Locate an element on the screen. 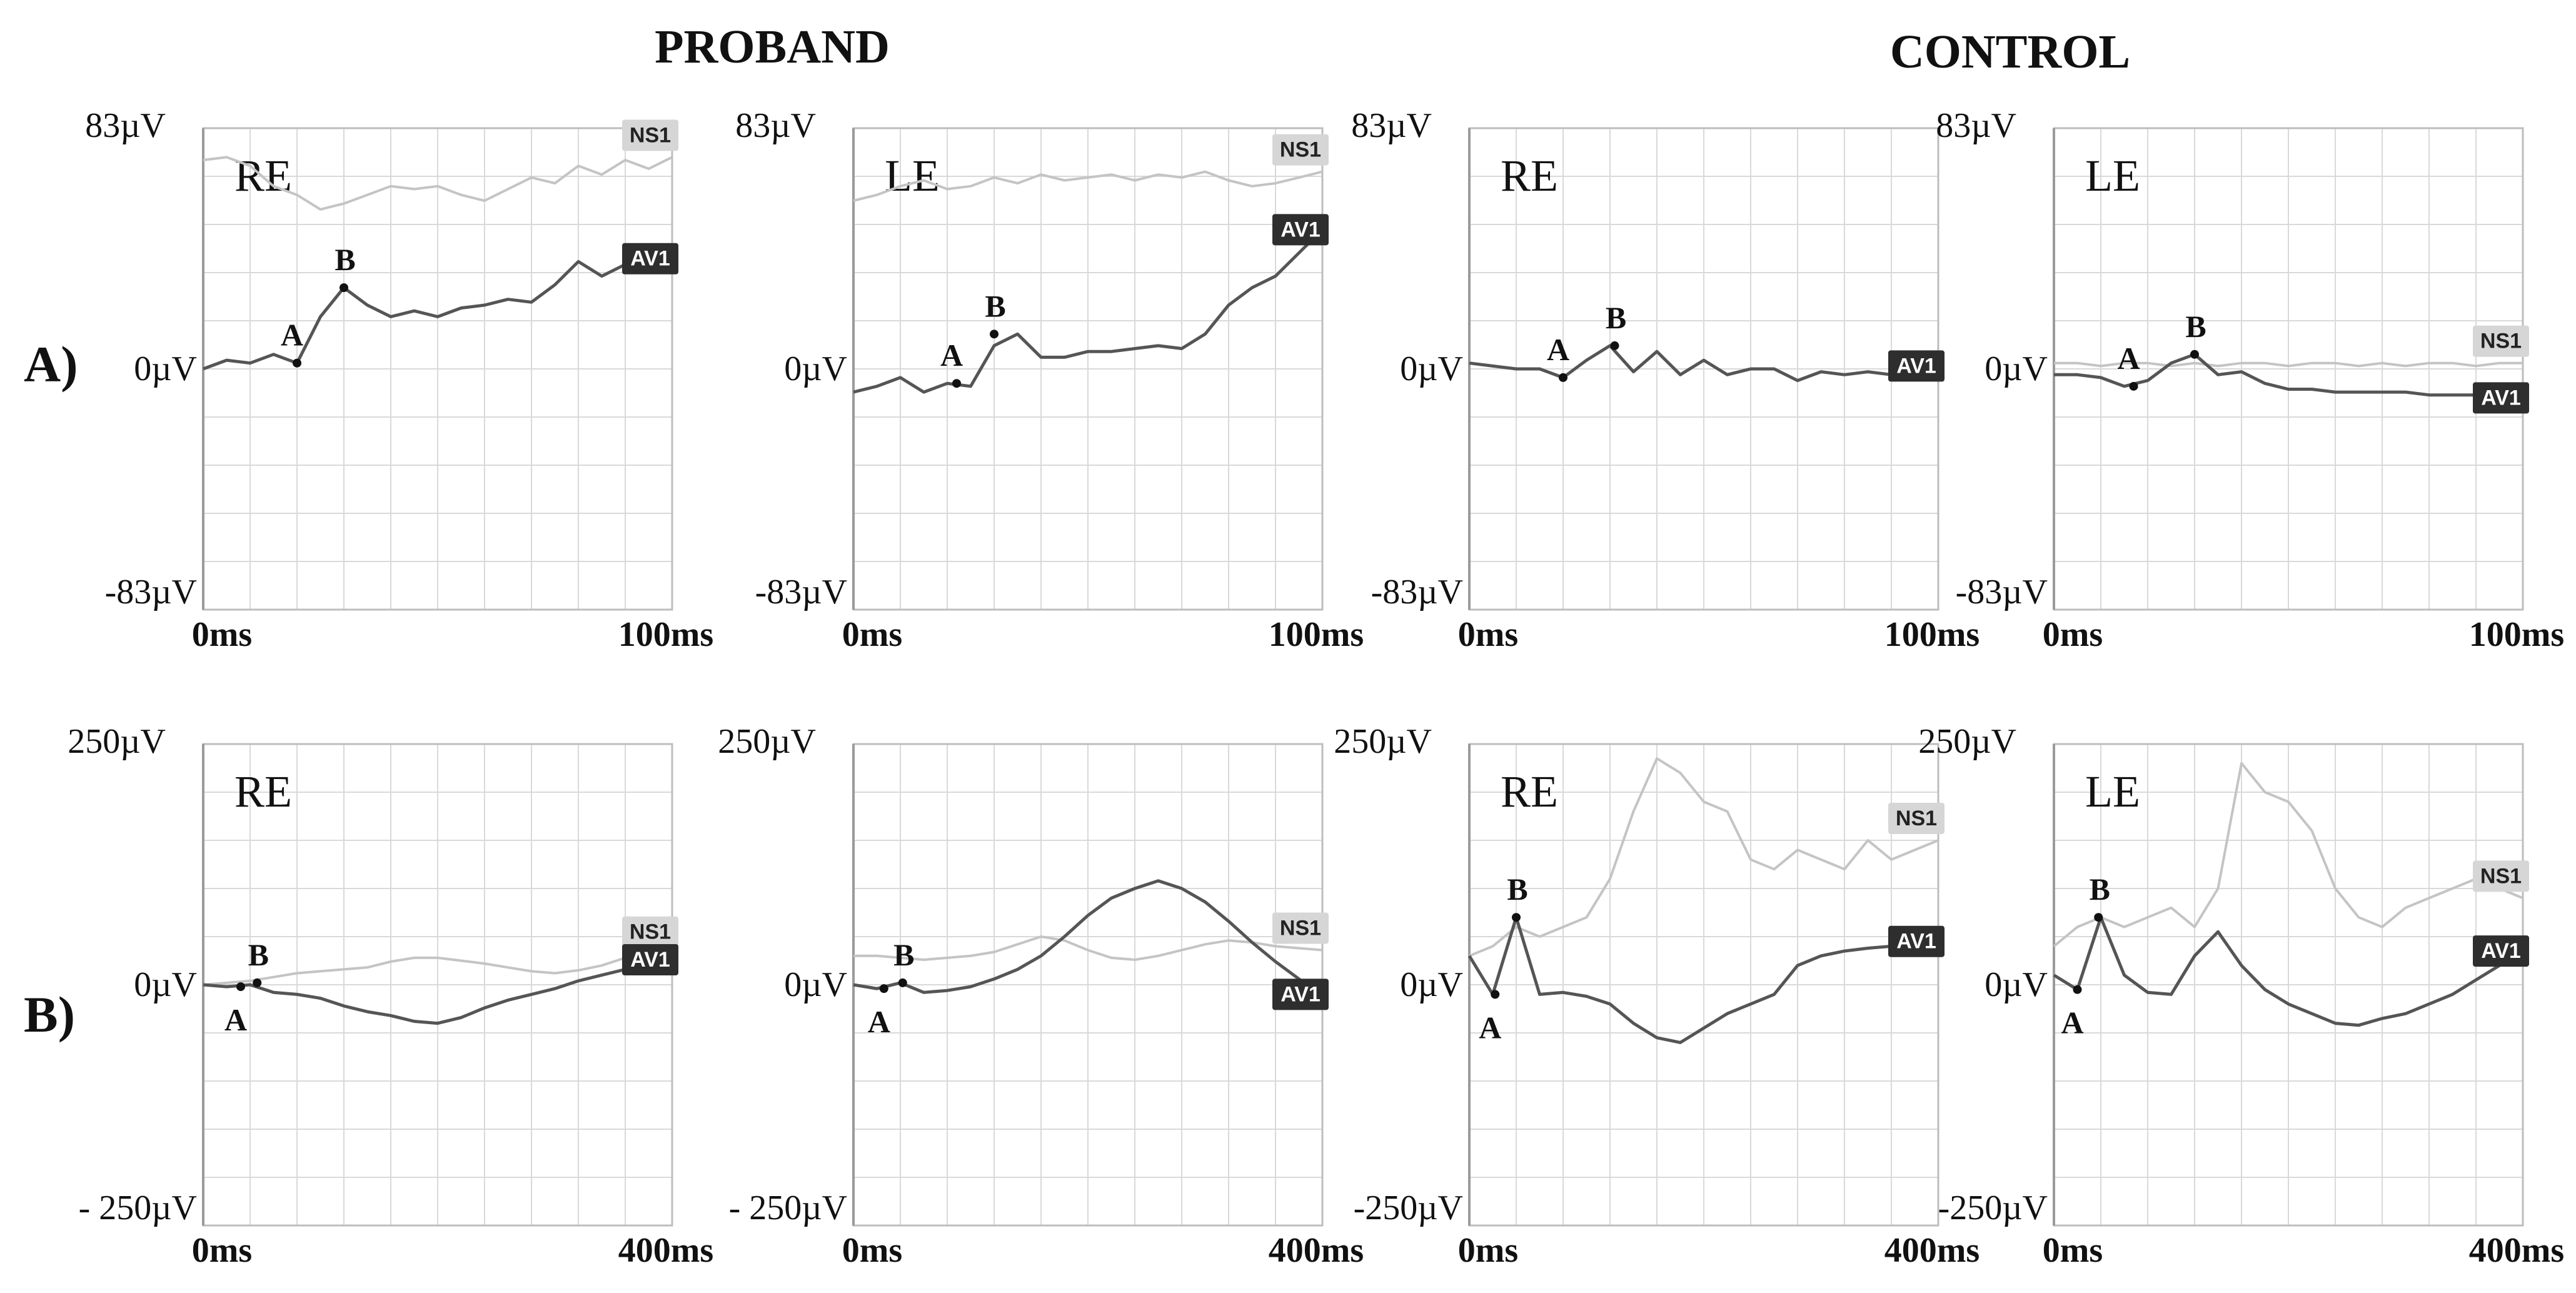 Image resolution: width=2576 pixels, height=1293 pixels. group-label-control: CONTROL is located at coordinates (2010, 52).